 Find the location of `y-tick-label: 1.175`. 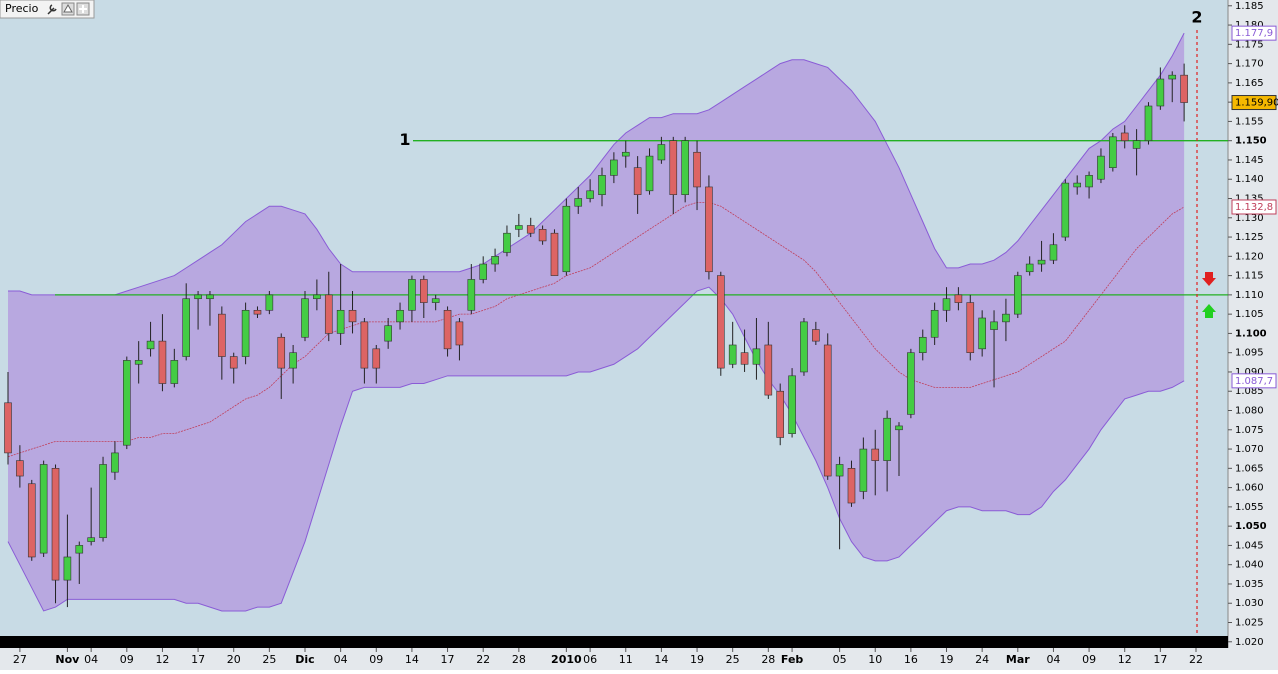

y-tick-label: 1.175 is located at coordinates (1249, 44).